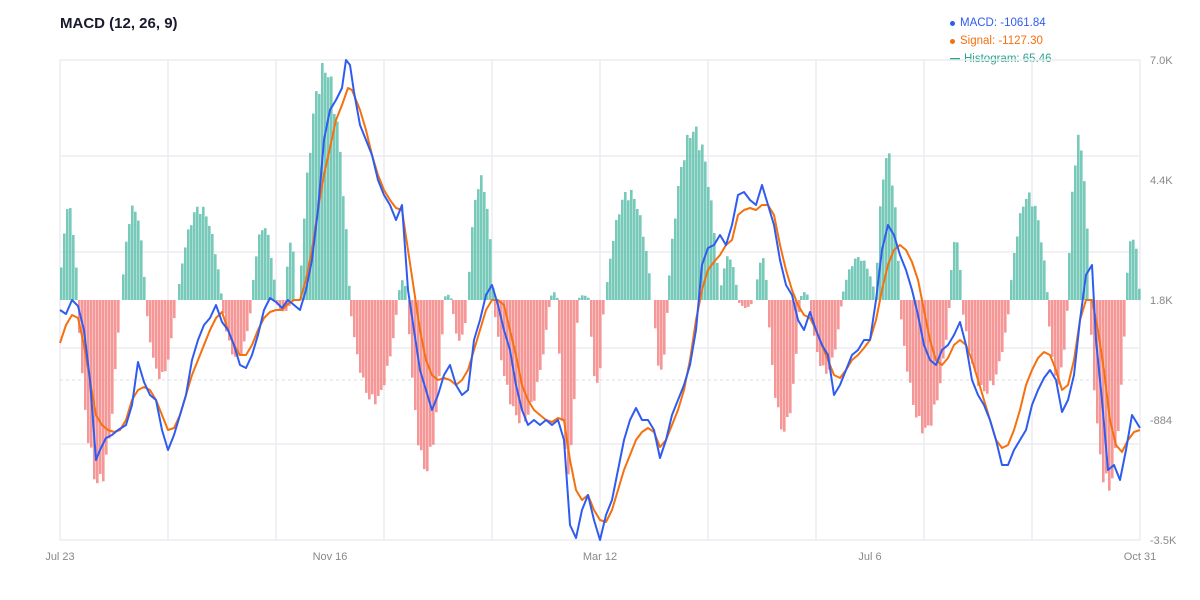 This screenshot has width=1200, height=600. I want to click on y-tick-label: 1.8K, so click(1161, 301).